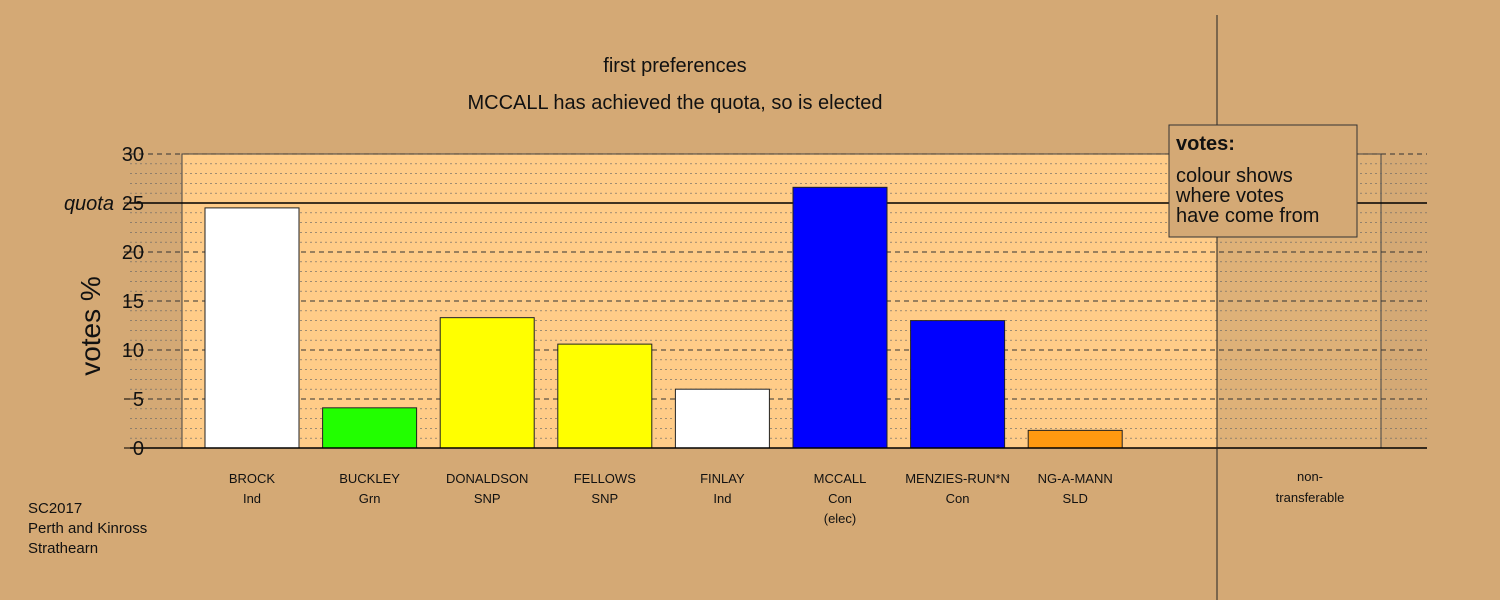 This screenshot has width=1500, height=600. I want to click on y-tick-label: 20, so click(133, 253).